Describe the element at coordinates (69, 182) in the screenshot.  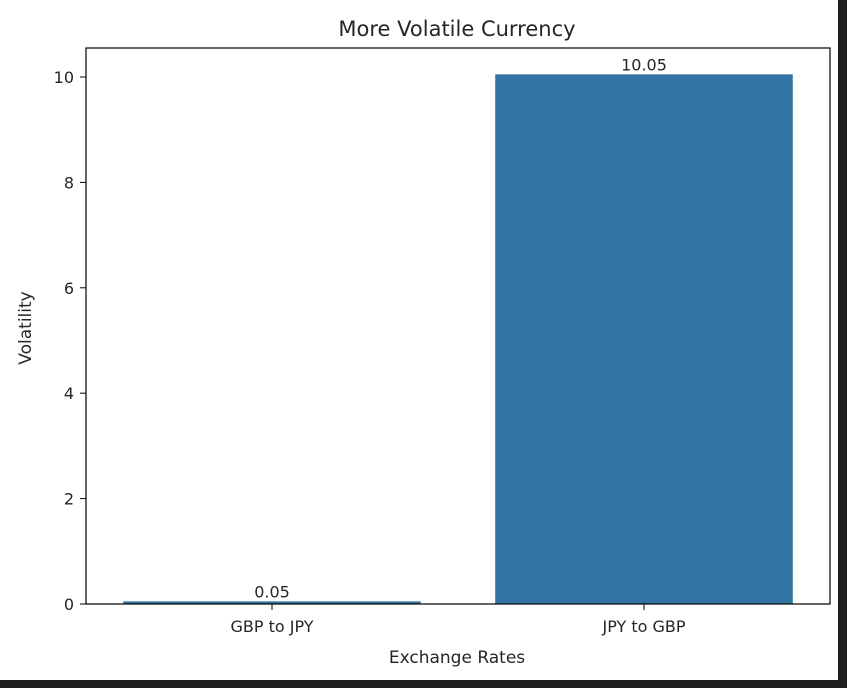
I see `y-tick-label-4: 8` at that location.